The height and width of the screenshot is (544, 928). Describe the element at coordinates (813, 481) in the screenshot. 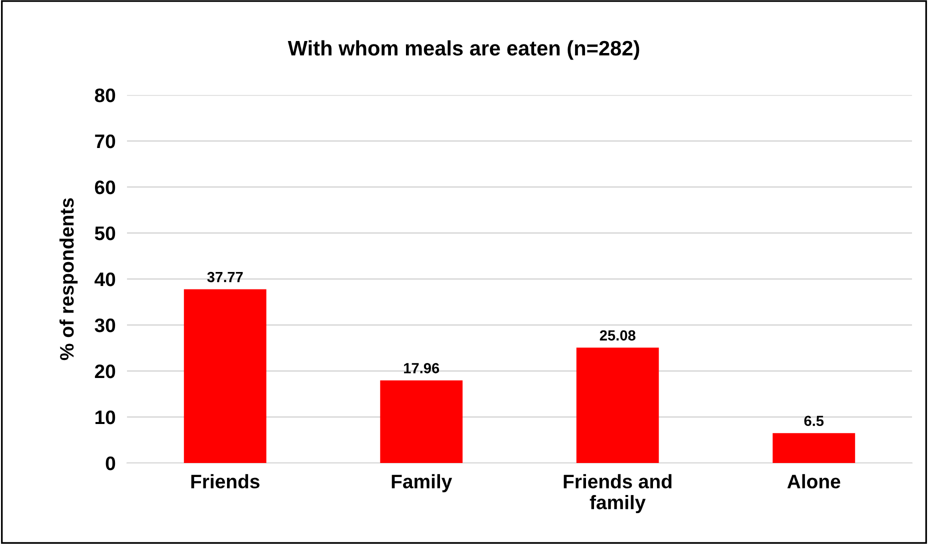

I see `x-tick-label: Alone` at that location.